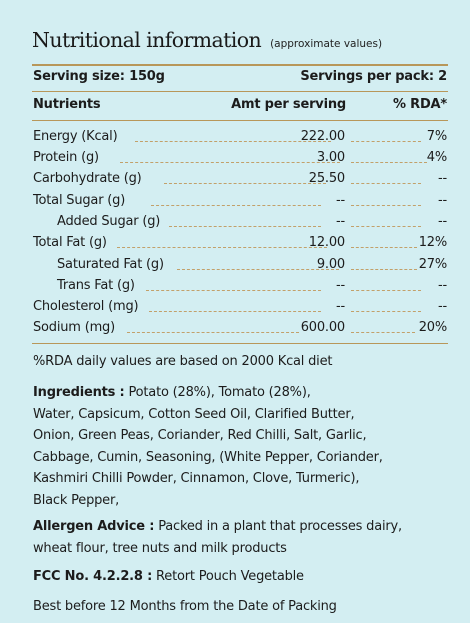 This screenshot has height=623, width=470. I want to click on nutrient-name: Trans Fat (g), so click(96, 285).